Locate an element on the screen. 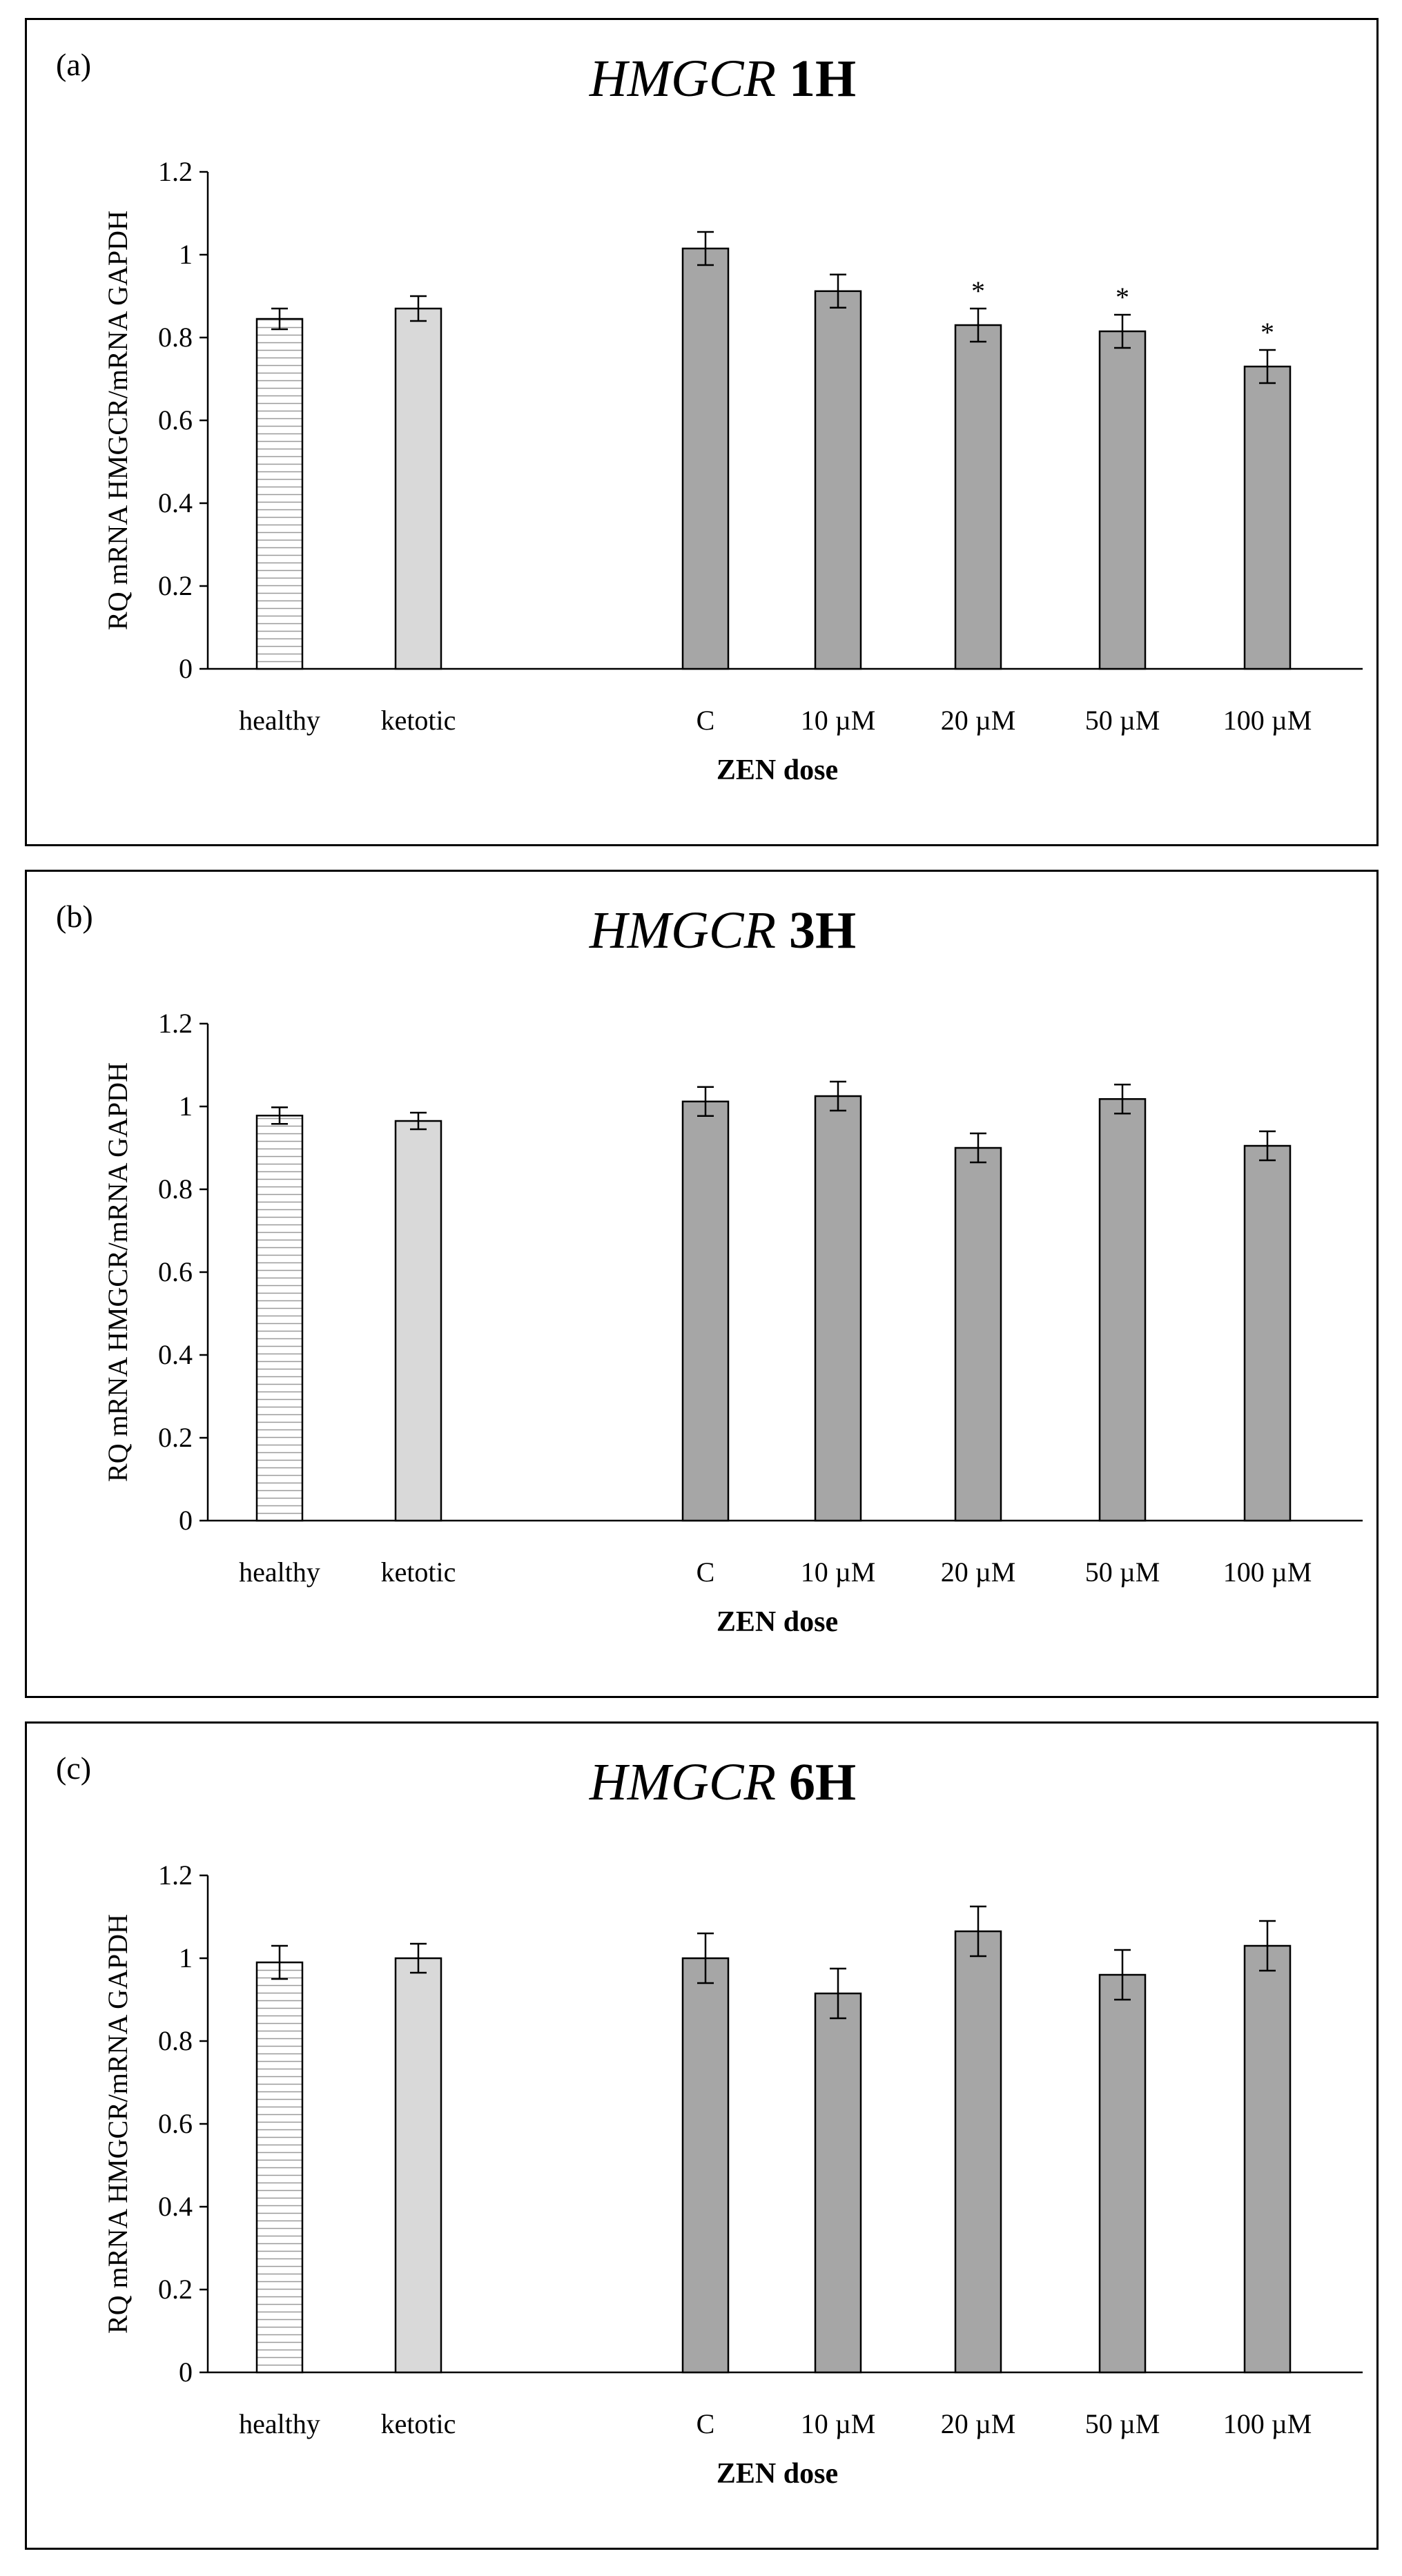  chart-title: HMGCR 6H is located at coordinates (722, 1782).